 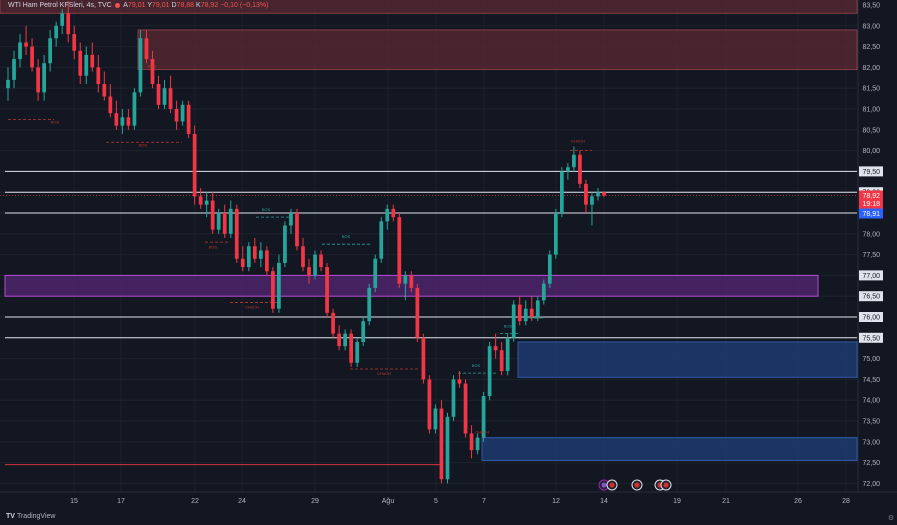 What do you see at coordinates (30, 516) in the screenshot?
I see `tradingview-logo: TV TradingView` at bounding box center [30, 516].